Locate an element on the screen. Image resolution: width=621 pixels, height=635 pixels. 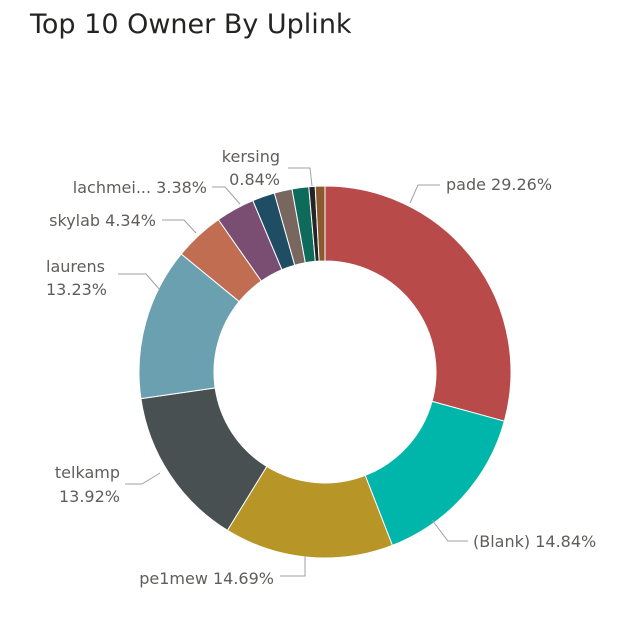
donut-slice-pade is located at coordinates (418, 303).